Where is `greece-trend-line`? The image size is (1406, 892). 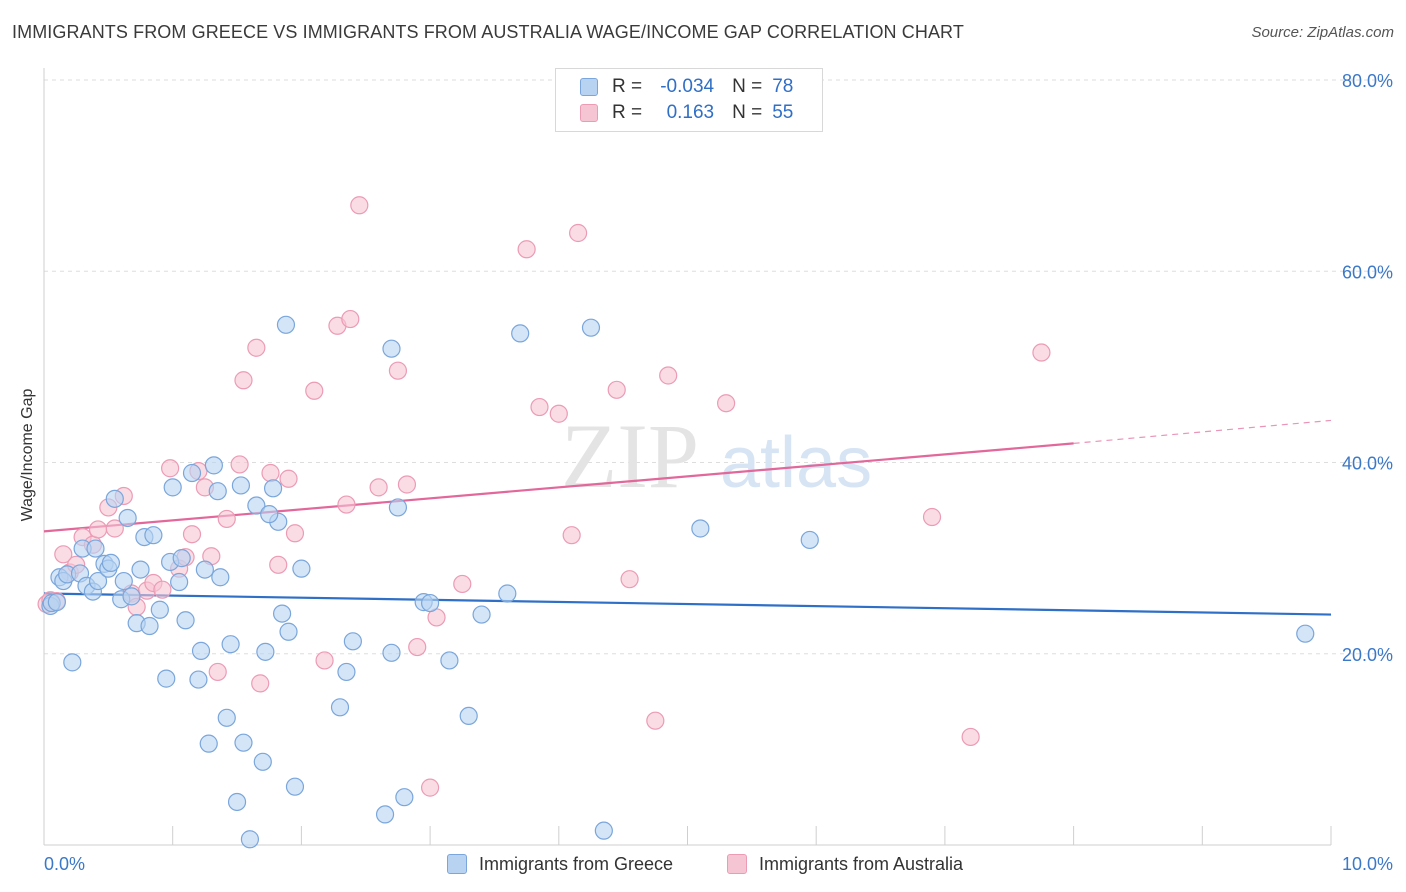
greece-trend-line is located at coordinates (687, 604).